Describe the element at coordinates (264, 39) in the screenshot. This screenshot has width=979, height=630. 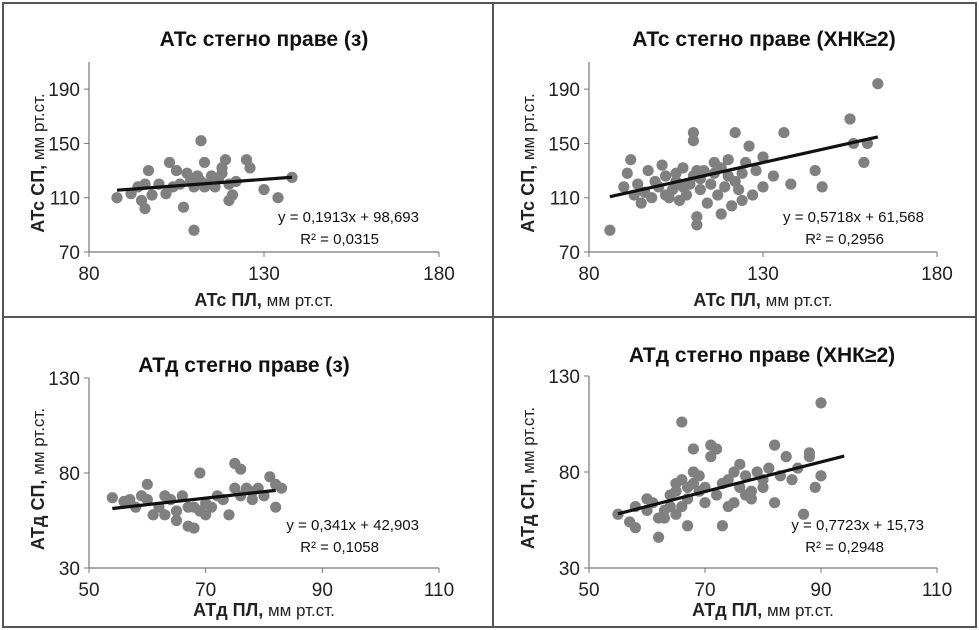
I see `chart-title: АТс стегно праве (з)` at that location.